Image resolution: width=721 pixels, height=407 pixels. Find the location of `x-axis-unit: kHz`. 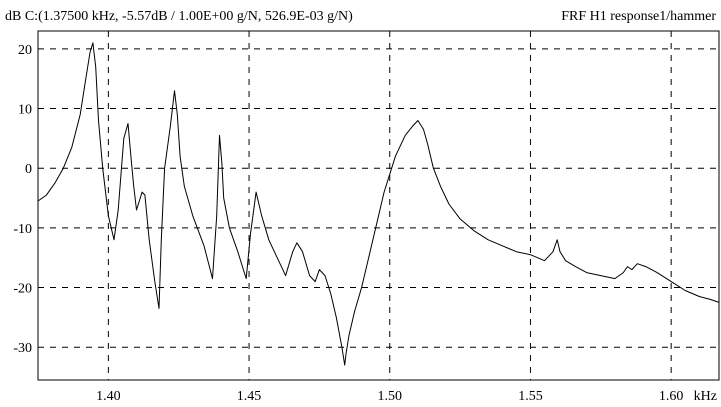

x-axis-unit: kHz is located at coordinates (705, 396).